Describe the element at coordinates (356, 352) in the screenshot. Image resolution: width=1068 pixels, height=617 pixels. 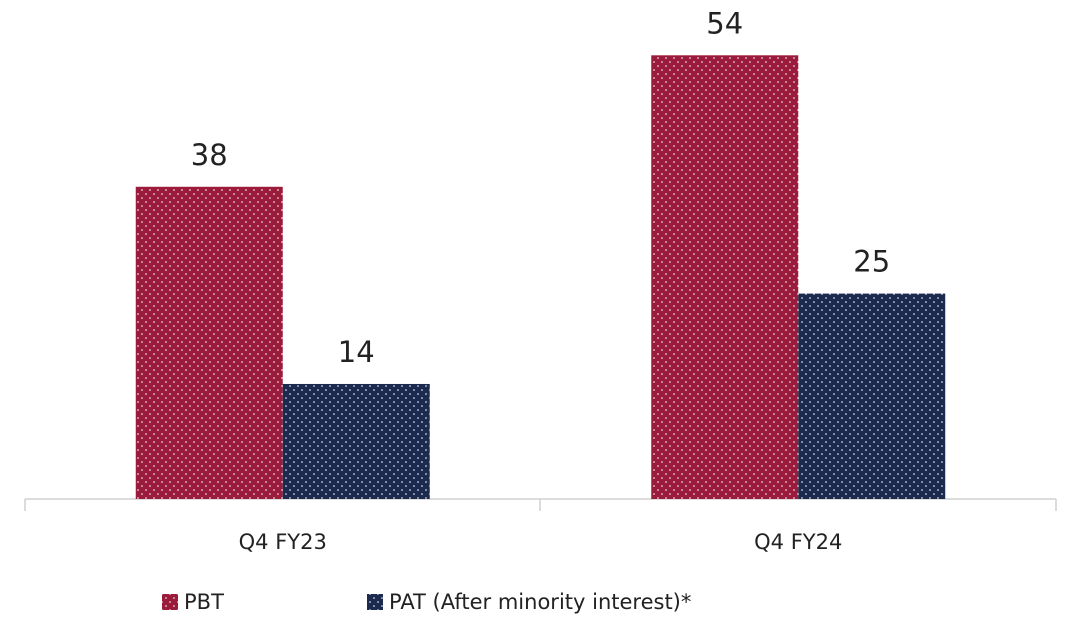
I see `value-label: 14` at that location.